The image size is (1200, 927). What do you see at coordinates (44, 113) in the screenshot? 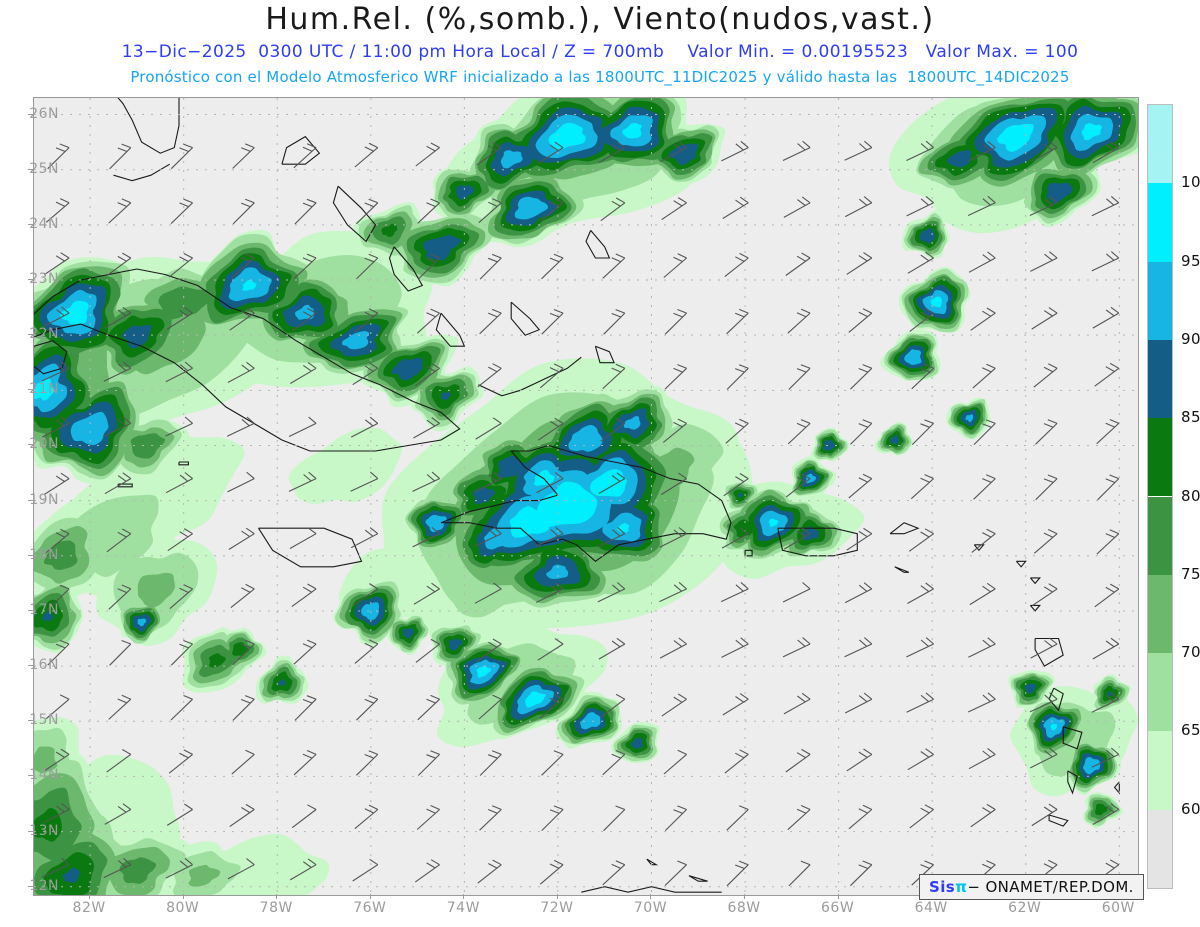
I see `y-axis-tick-label: 26N` at bounding box center [44, 113].